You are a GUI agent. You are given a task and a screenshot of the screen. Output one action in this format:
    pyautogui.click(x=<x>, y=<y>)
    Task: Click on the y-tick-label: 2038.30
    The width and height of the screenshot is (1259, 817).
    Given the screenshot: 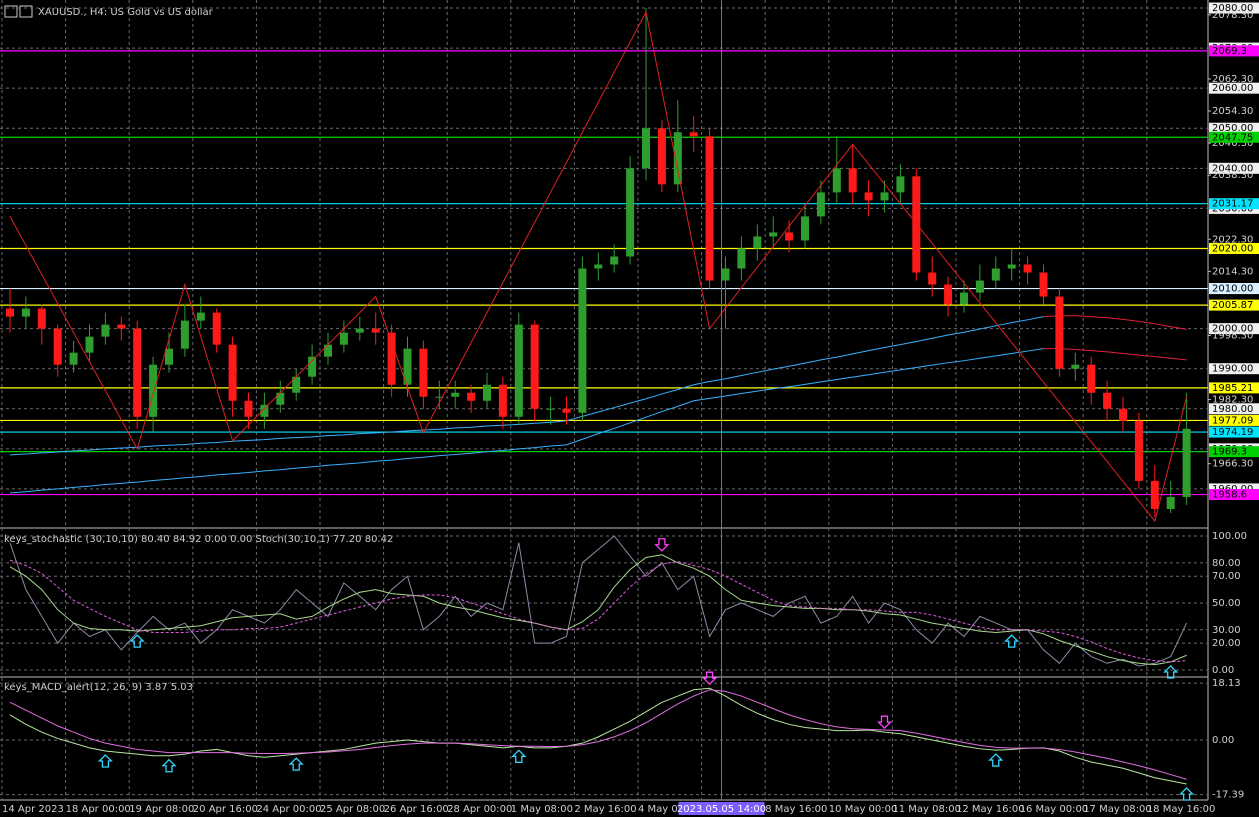 What is the action you would take?
    pyautogui.click(x=1232, y=175)
    